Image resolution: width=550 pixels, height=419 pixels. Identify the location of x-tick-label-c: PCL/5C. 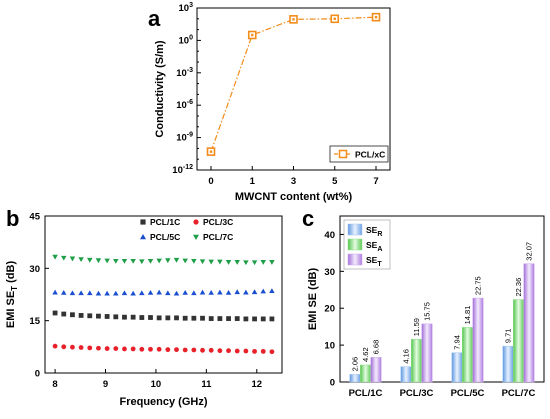
(468, 393).